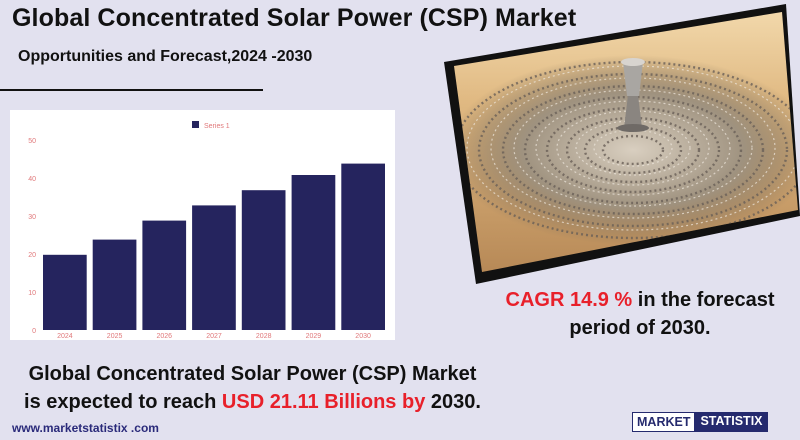 This screenshot has height=440, width=800. What do you see at coordinates (453, 402) in the screenshot?
I see `forecast-suffix: 2030.` at bounding box center [453, 402].